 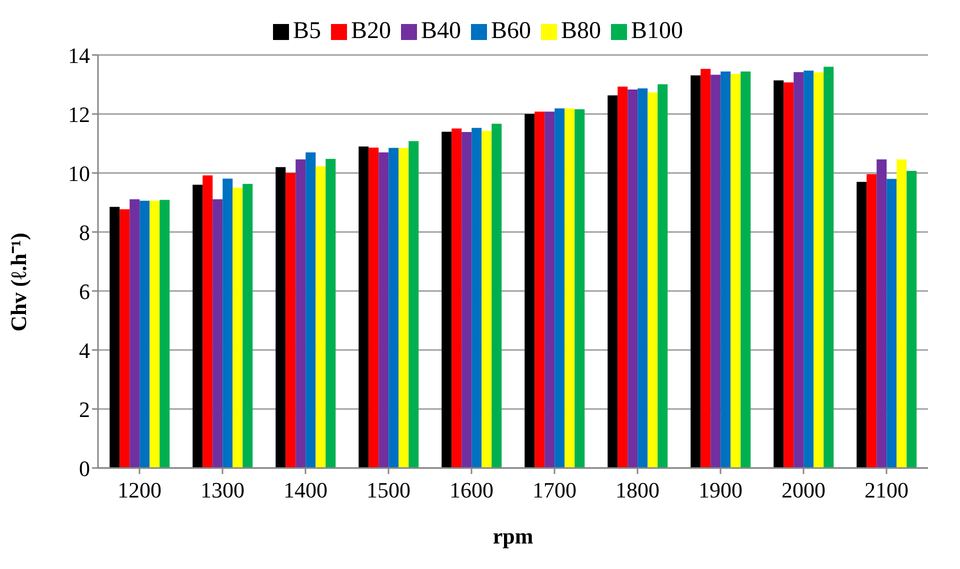 What do you see at coordinates (657, 31) in the screenshot?
I see `legend-label: B100` at bounding box center [657, 31].